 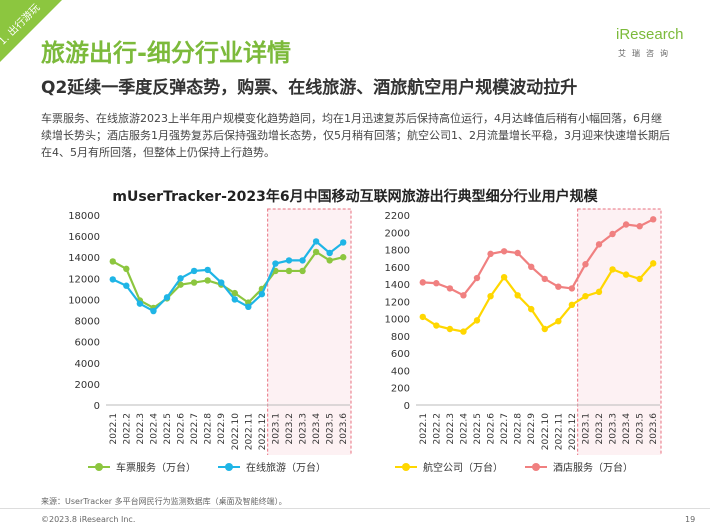 I want to click on right-xtick-label: 2022.3, so click(x=451, y=429).